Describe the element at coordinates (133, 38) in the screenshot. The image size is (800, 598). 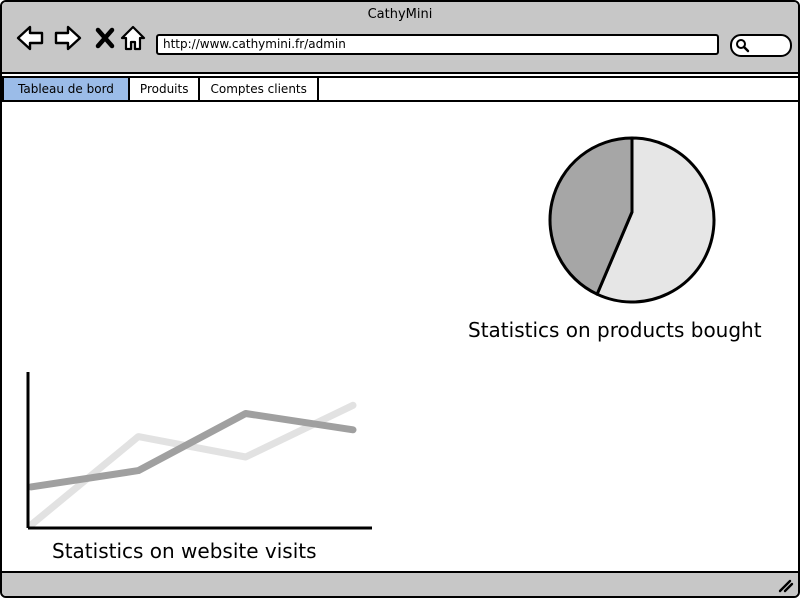
I see `home-icon` at that location.